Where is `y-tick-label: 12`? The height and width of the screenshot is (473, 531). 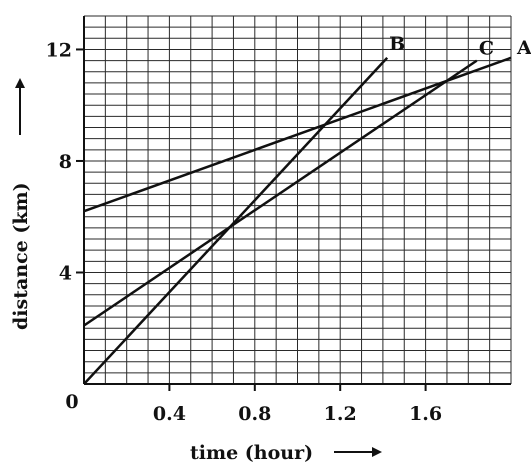
y-tick-label: 12 is located at coordinates (59, 50).